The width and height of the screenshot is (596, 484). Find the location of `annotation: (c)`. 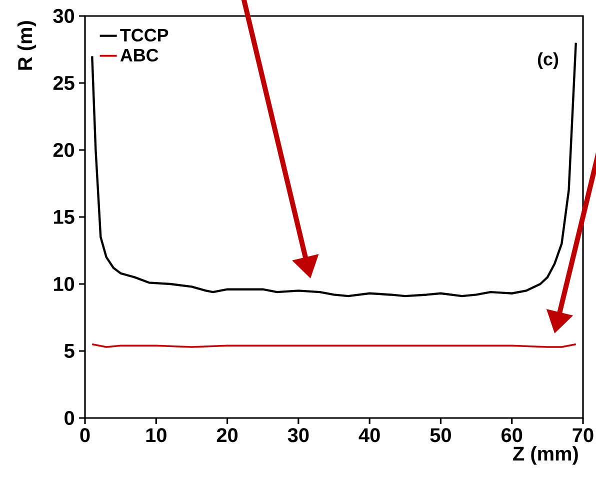

annotation: (c) is located at coordinates (548, 60).